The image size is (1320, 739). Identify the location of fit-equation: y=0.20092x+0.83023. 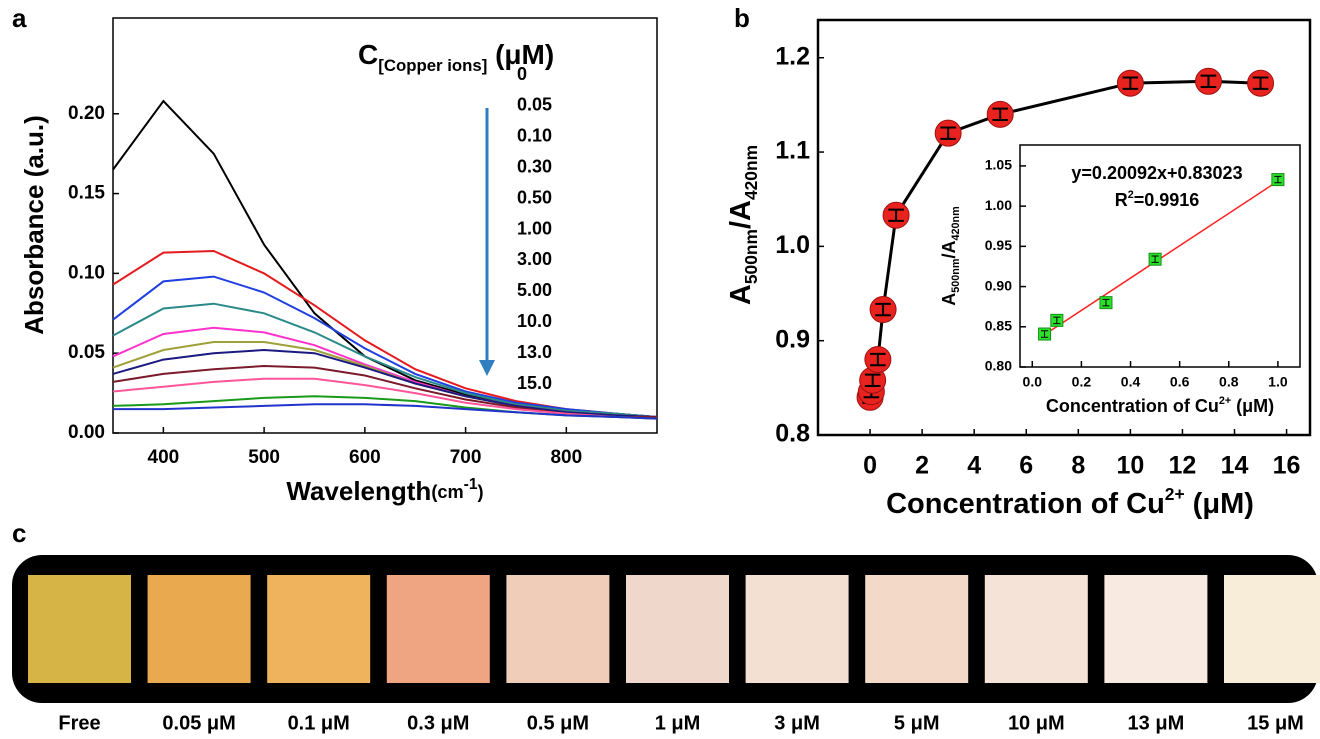
(1156, 173).